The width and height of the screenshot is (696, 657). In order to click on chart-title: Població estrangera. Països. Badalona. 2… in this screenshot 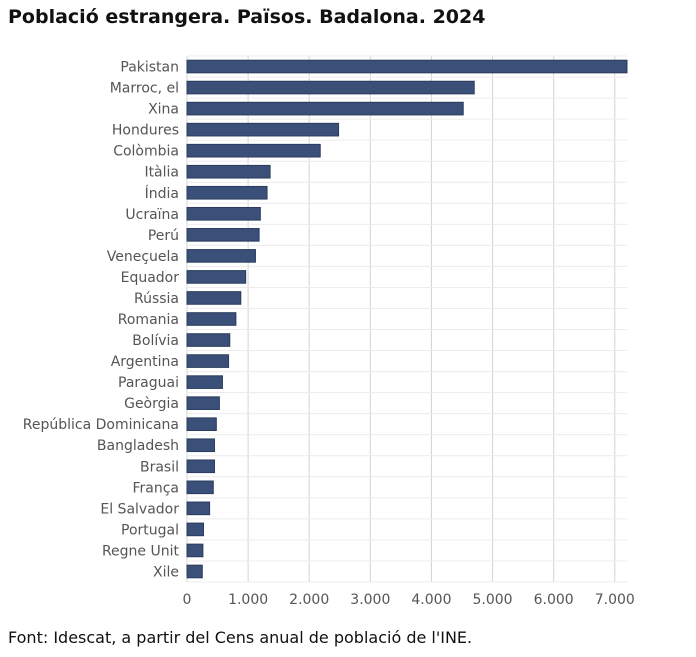, I will do `click(247, 17)`.